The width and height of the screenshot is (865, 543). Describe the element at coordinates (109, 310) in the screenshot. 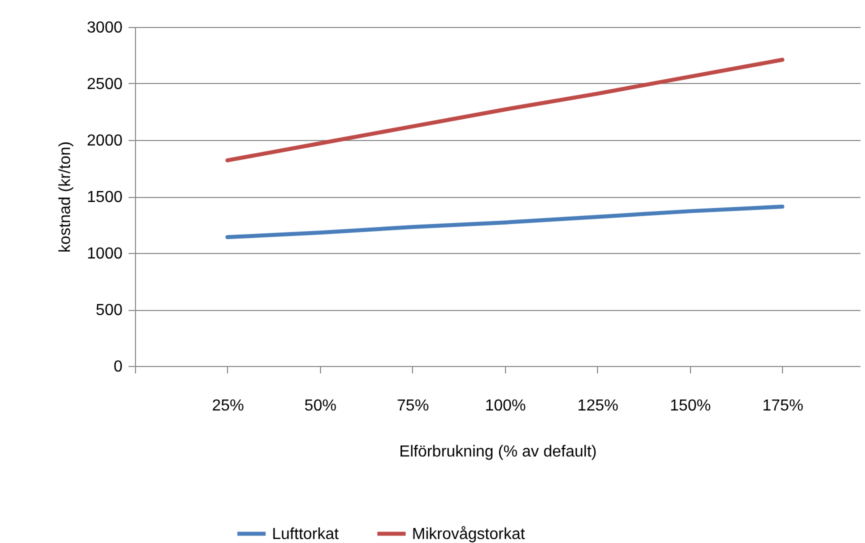

I see `y-tick-label: 500` at that location.